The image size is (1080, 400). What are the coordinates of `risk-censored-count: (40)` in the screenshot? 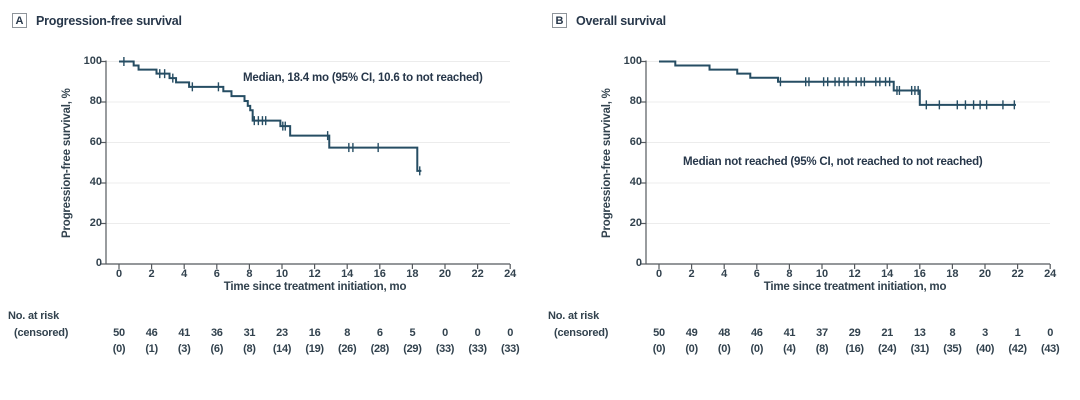 It's located at (985, 349).